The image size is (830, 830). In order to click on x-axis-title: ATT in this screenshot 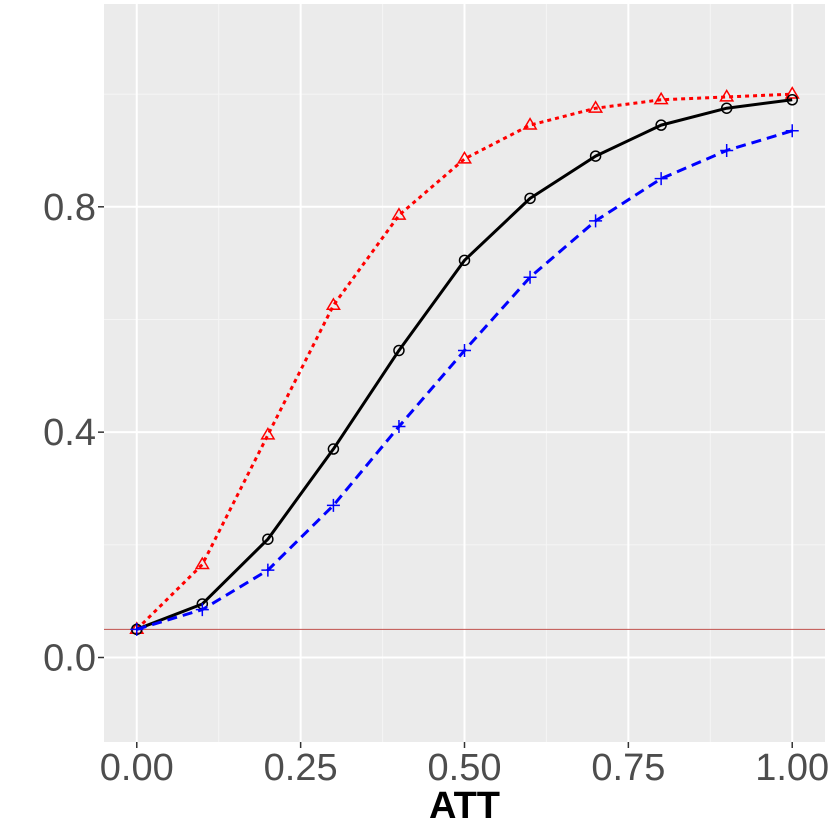, I will do `click(464, 806)`.